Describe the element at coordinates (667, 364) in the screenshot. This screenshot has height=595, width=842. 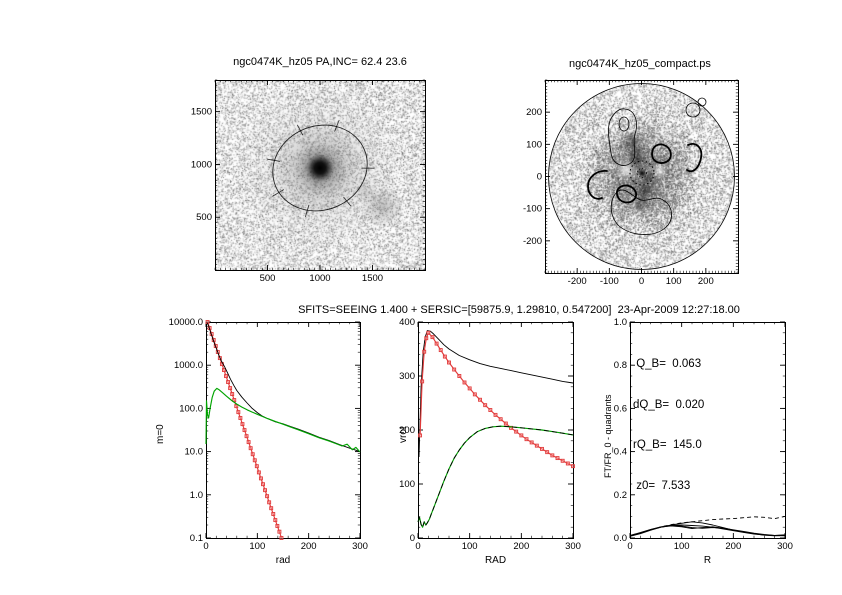
I see `fit-param-qb: Q_B= 0.063` at that location.